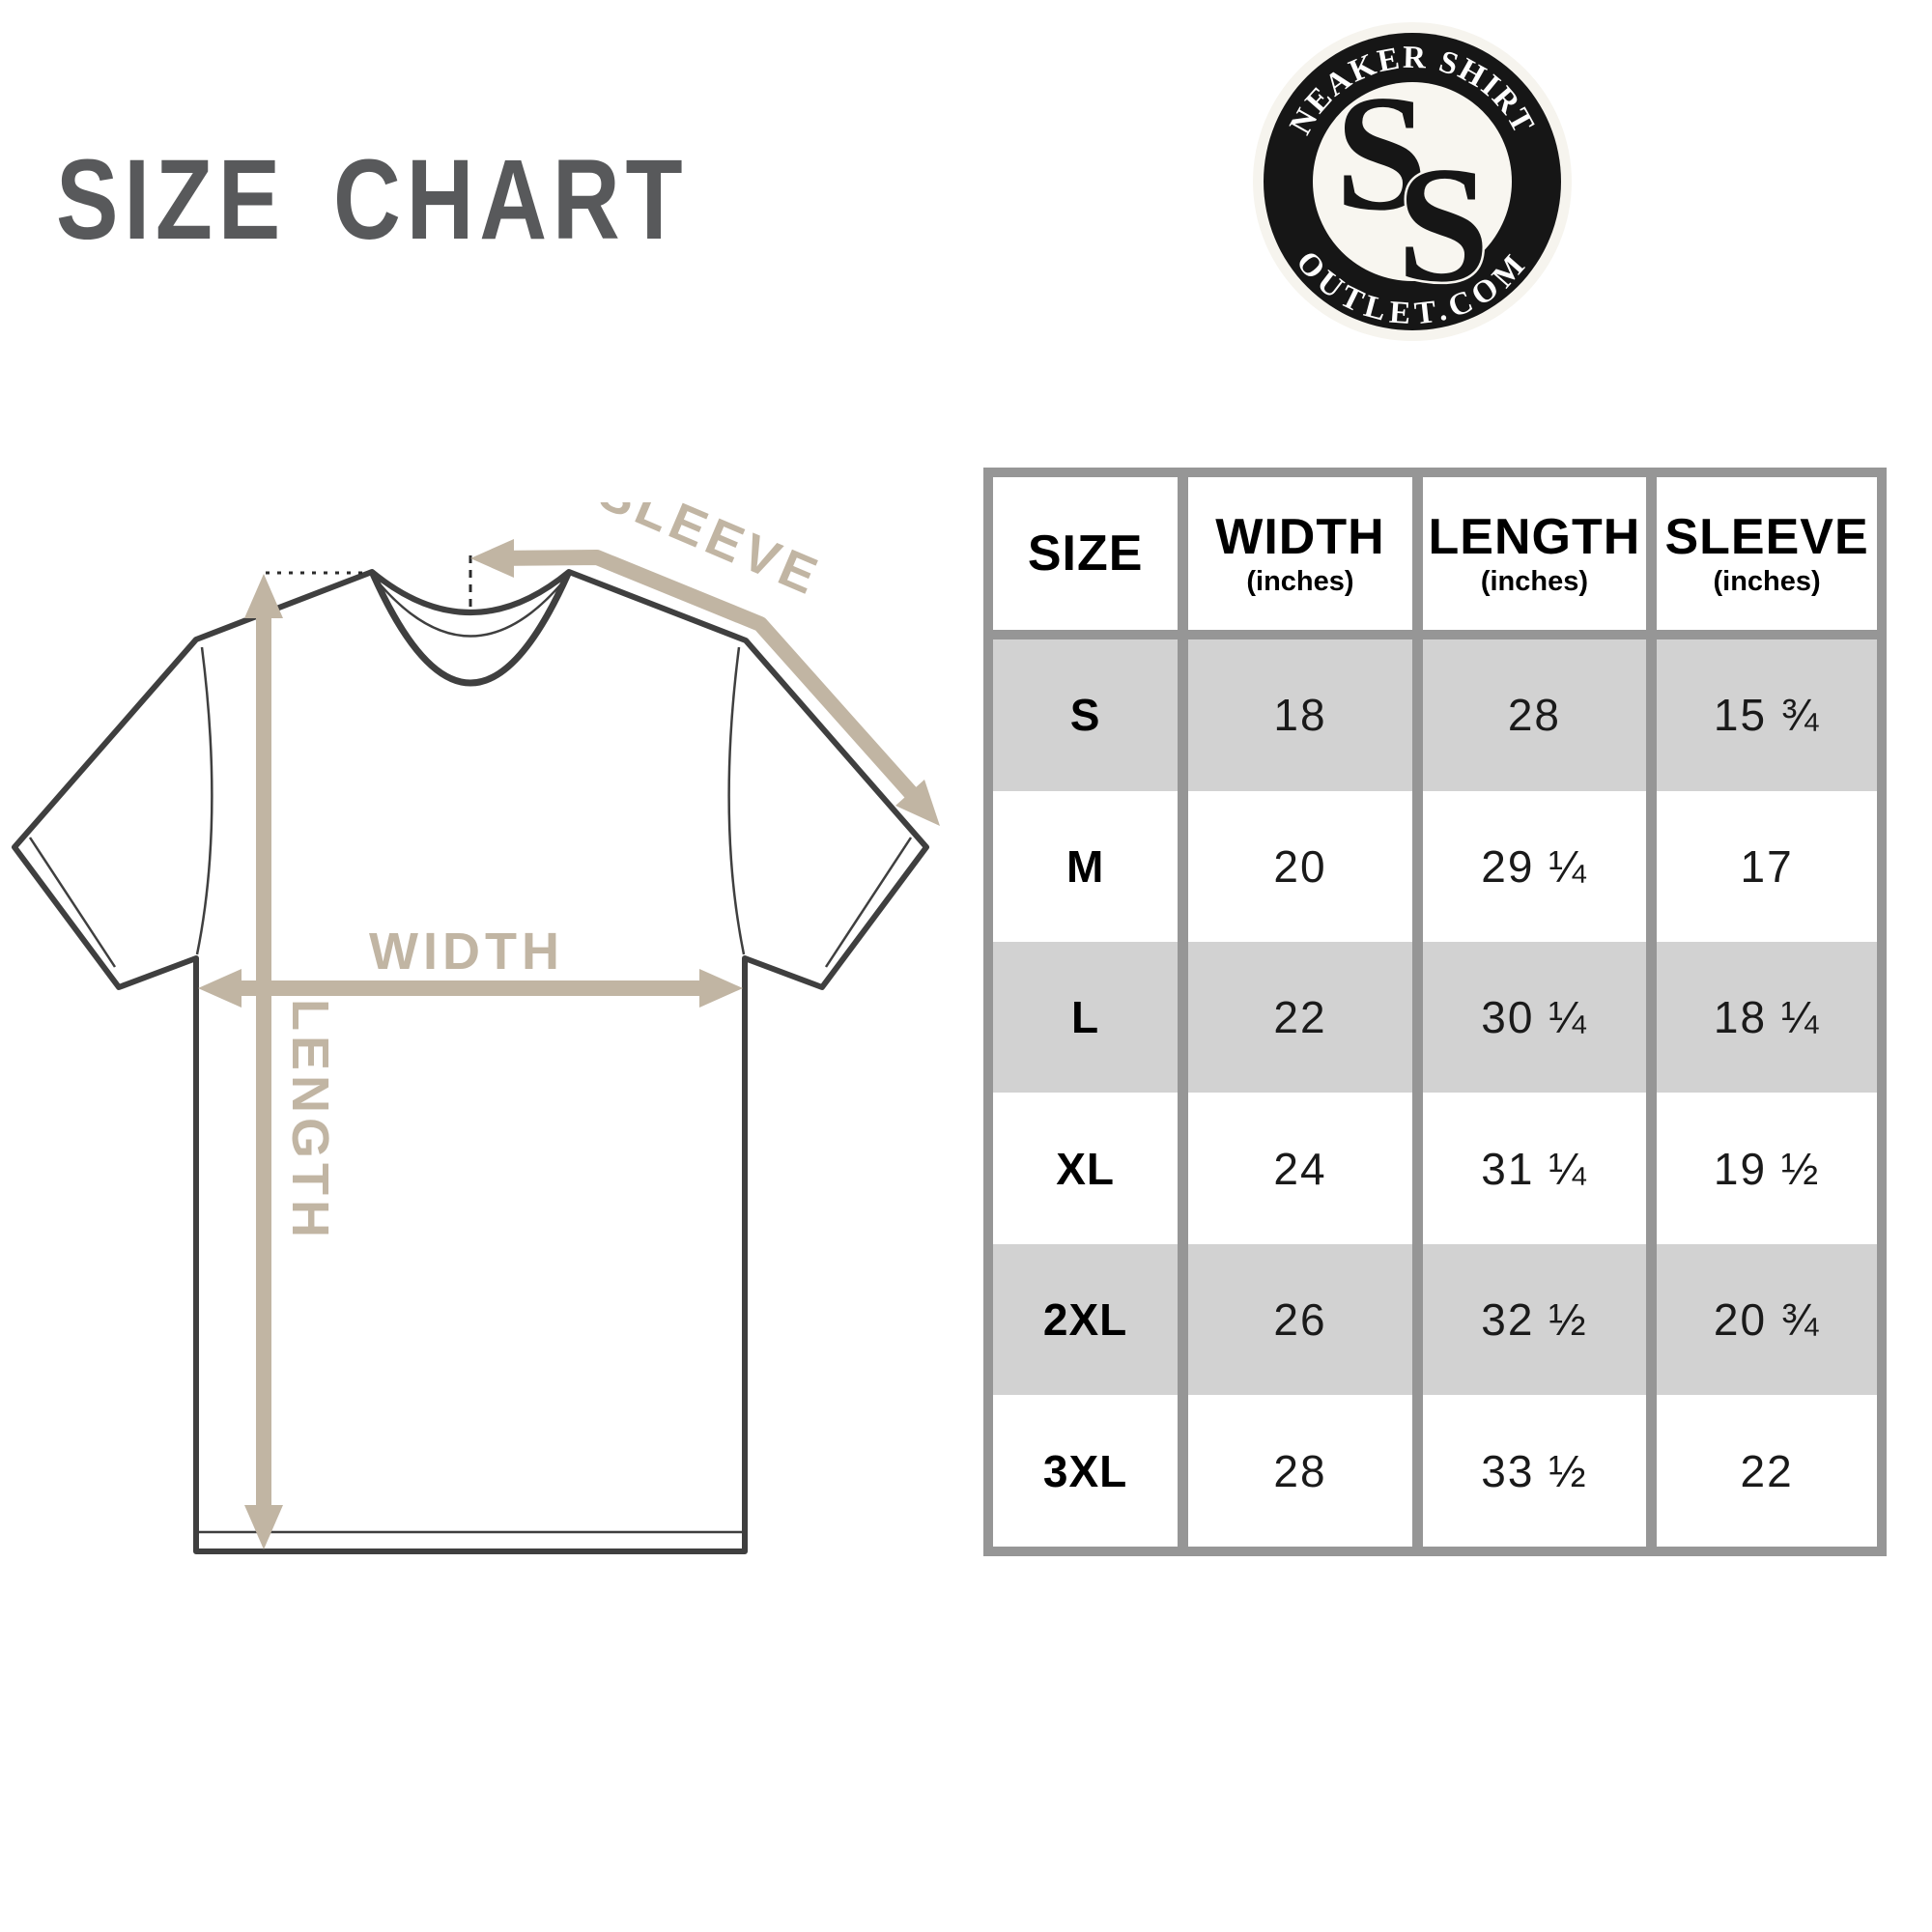 Image resolution: width=1932 pixels, height=1932 pixels. I want to click on width-value: 18, so click(1298, 713).